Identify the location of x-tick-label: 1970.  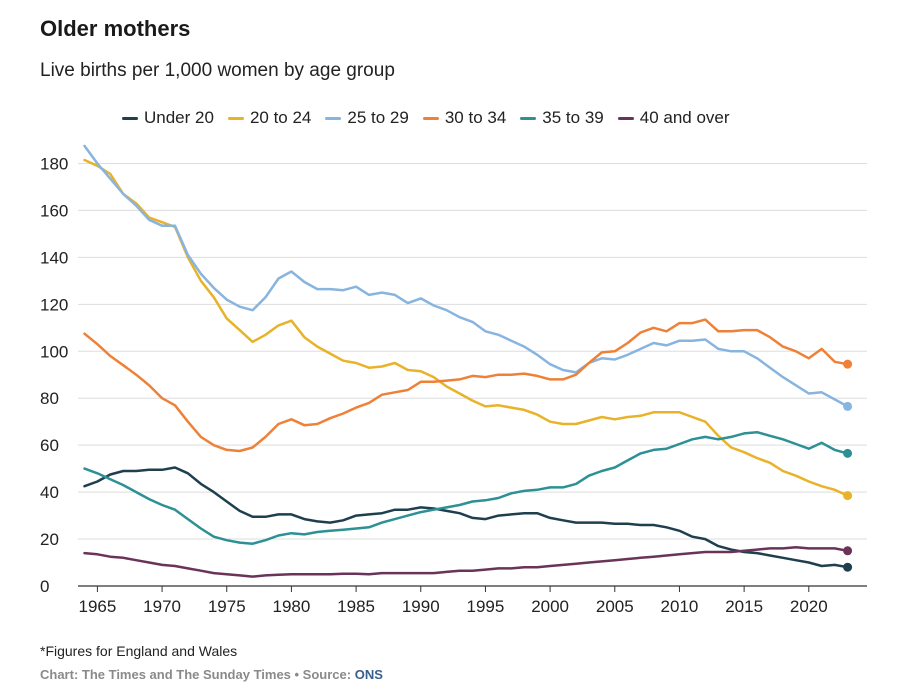
(162, 606).